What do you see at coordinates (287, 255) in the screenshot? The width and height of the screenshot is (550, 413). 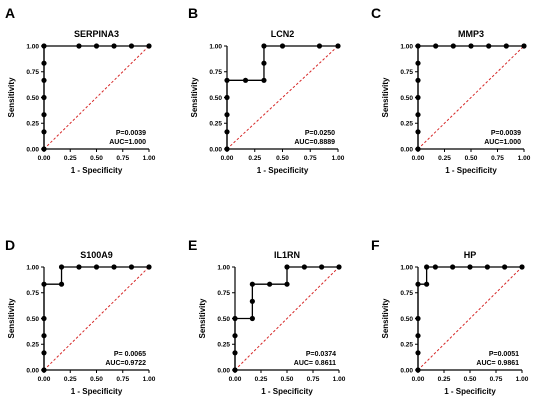 I see `chart-title: IL1RN` at bounding box center [287, 255].